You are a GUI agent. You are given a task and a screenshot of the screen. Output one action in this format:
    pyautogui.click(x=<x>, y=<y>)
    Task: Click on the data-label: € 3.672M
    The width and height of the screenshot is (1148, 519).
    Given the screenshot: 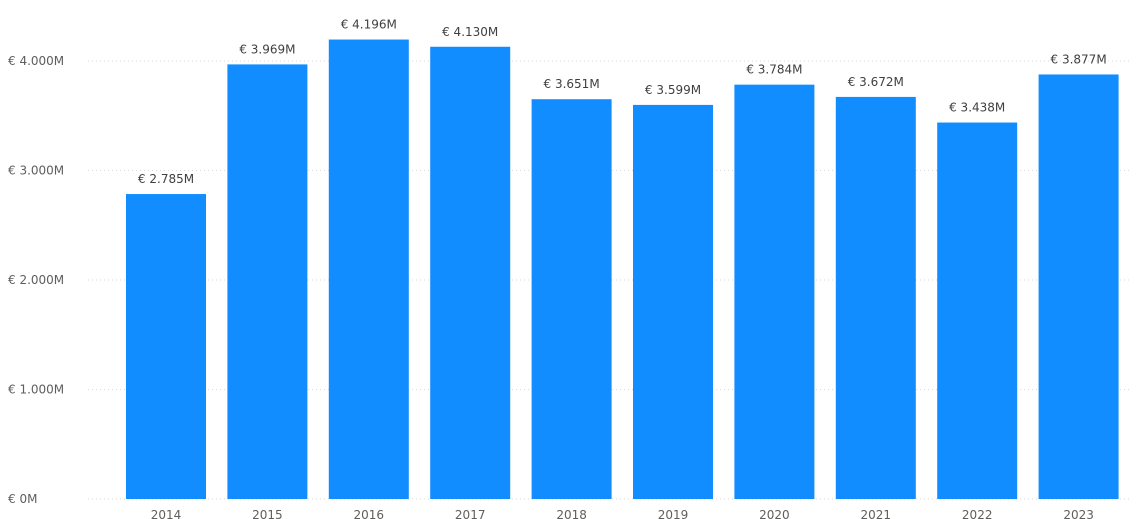 What is the action you would take?
    pyautogui.click(x=876, y=82)
    